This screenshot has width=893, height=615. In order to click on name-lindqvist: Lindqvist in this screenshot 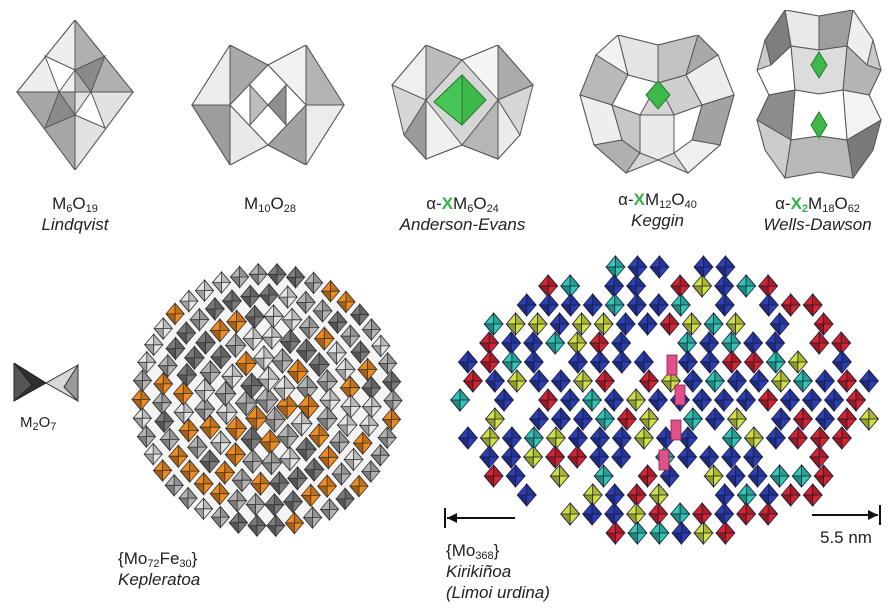, I will do `click(75, 224)`.